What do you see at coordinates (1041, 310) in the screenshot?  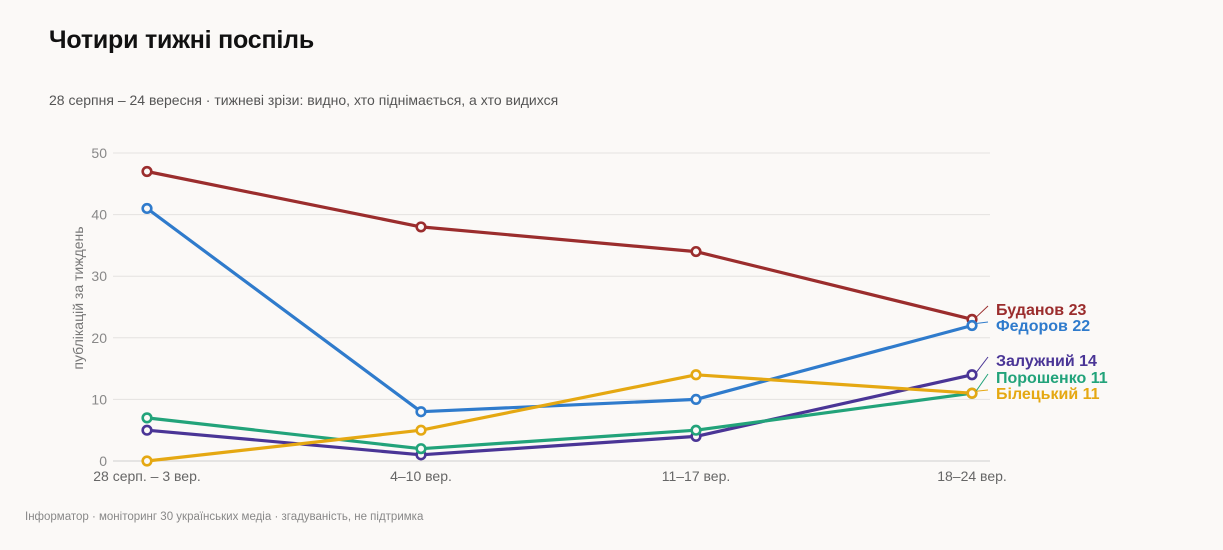 I see `series-end-label: Буданов 23` at bounding box center [1041, 310].